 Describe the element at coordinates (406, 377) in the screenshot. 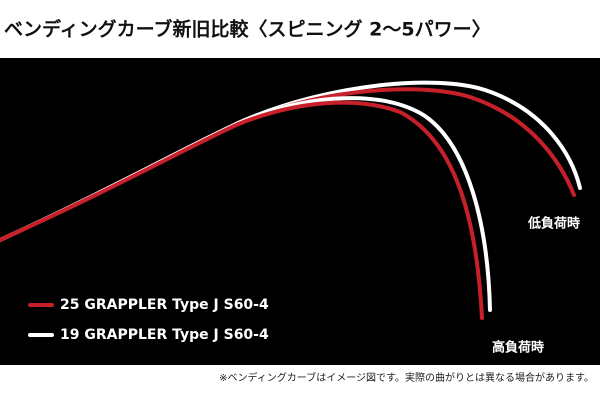

I see `note: ※ベンディングカーブはイメージ図です。実際の曲がりとは異なる場合があります。` at that location.